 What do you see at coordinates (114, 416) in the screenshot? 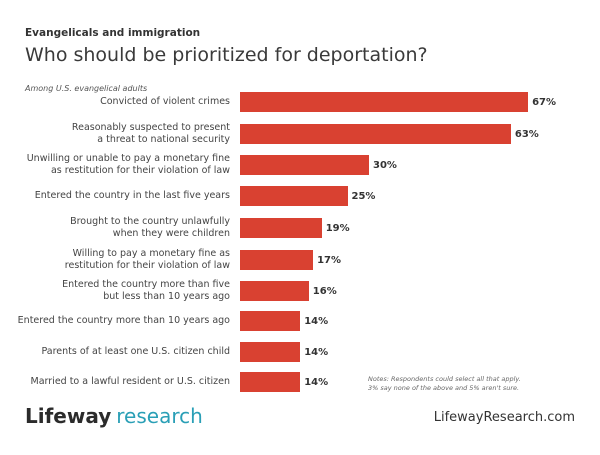
I see `lifeway-logo: Lifeway research` at bounding box center [114, 416].